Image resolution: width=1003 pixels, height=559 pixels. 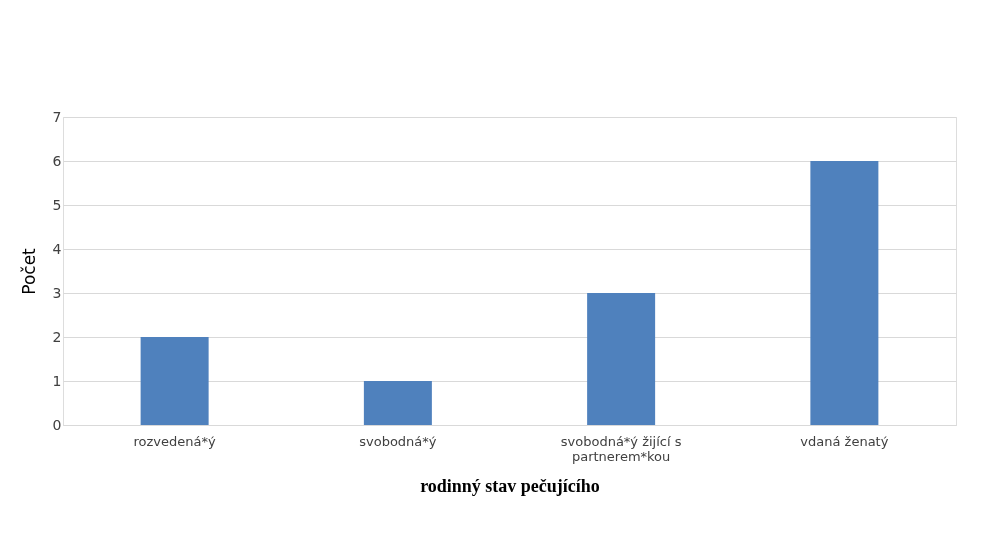 I want to click on y-tick-label: 5, so click(x=57, y=204).